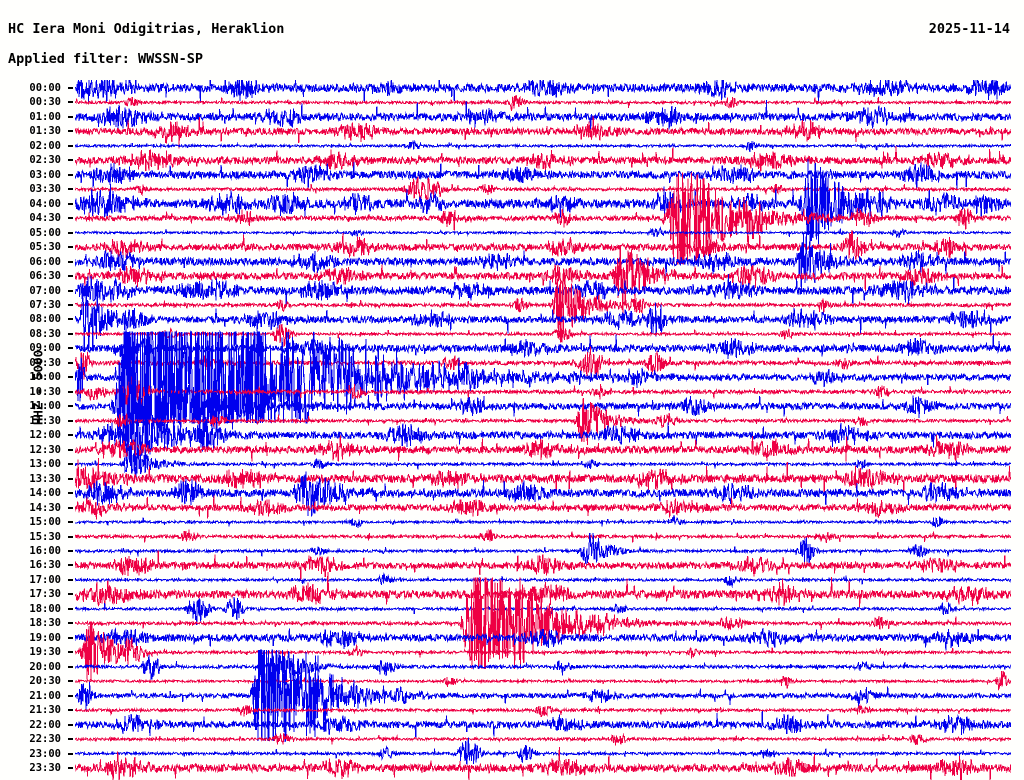  Describe the element at coordinates (45, 131) in the screenshot. I see `time-label: 01:30` at that location.